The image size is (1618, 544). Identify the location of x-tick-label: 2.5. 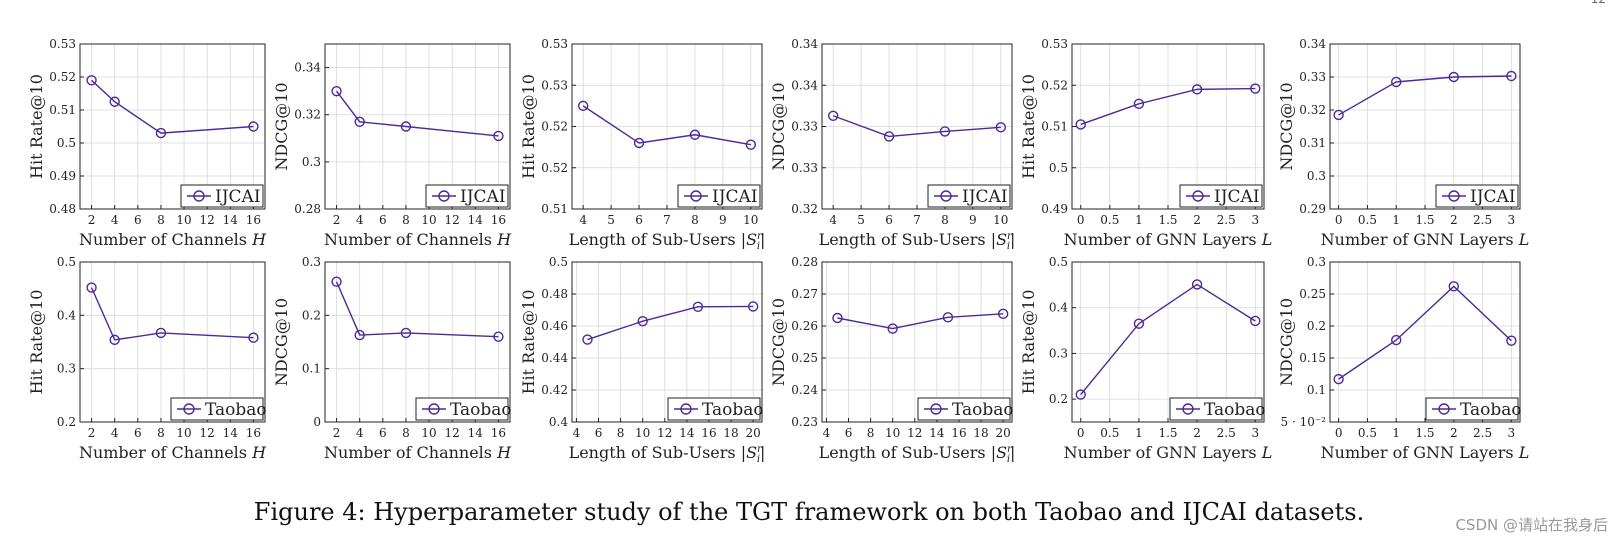
(1482, 220).